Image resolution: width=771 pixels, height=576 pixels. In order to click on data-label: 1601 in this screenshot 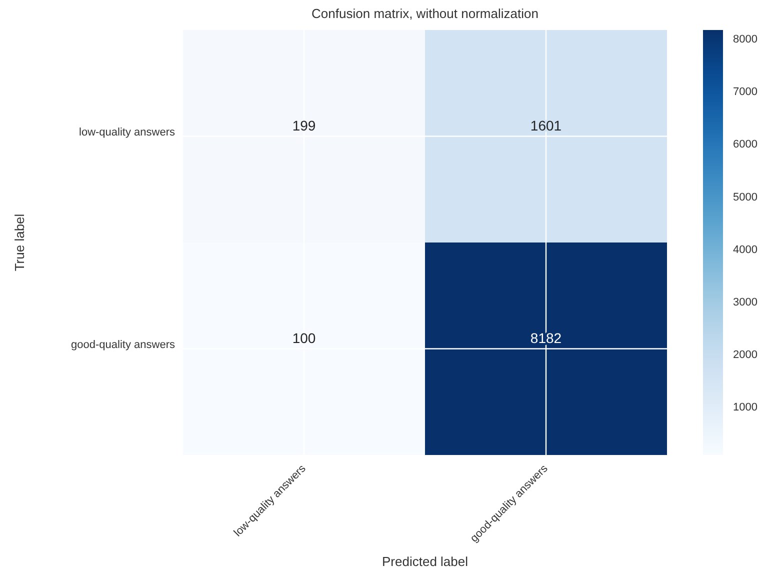, I will do `click(546, 125)`.